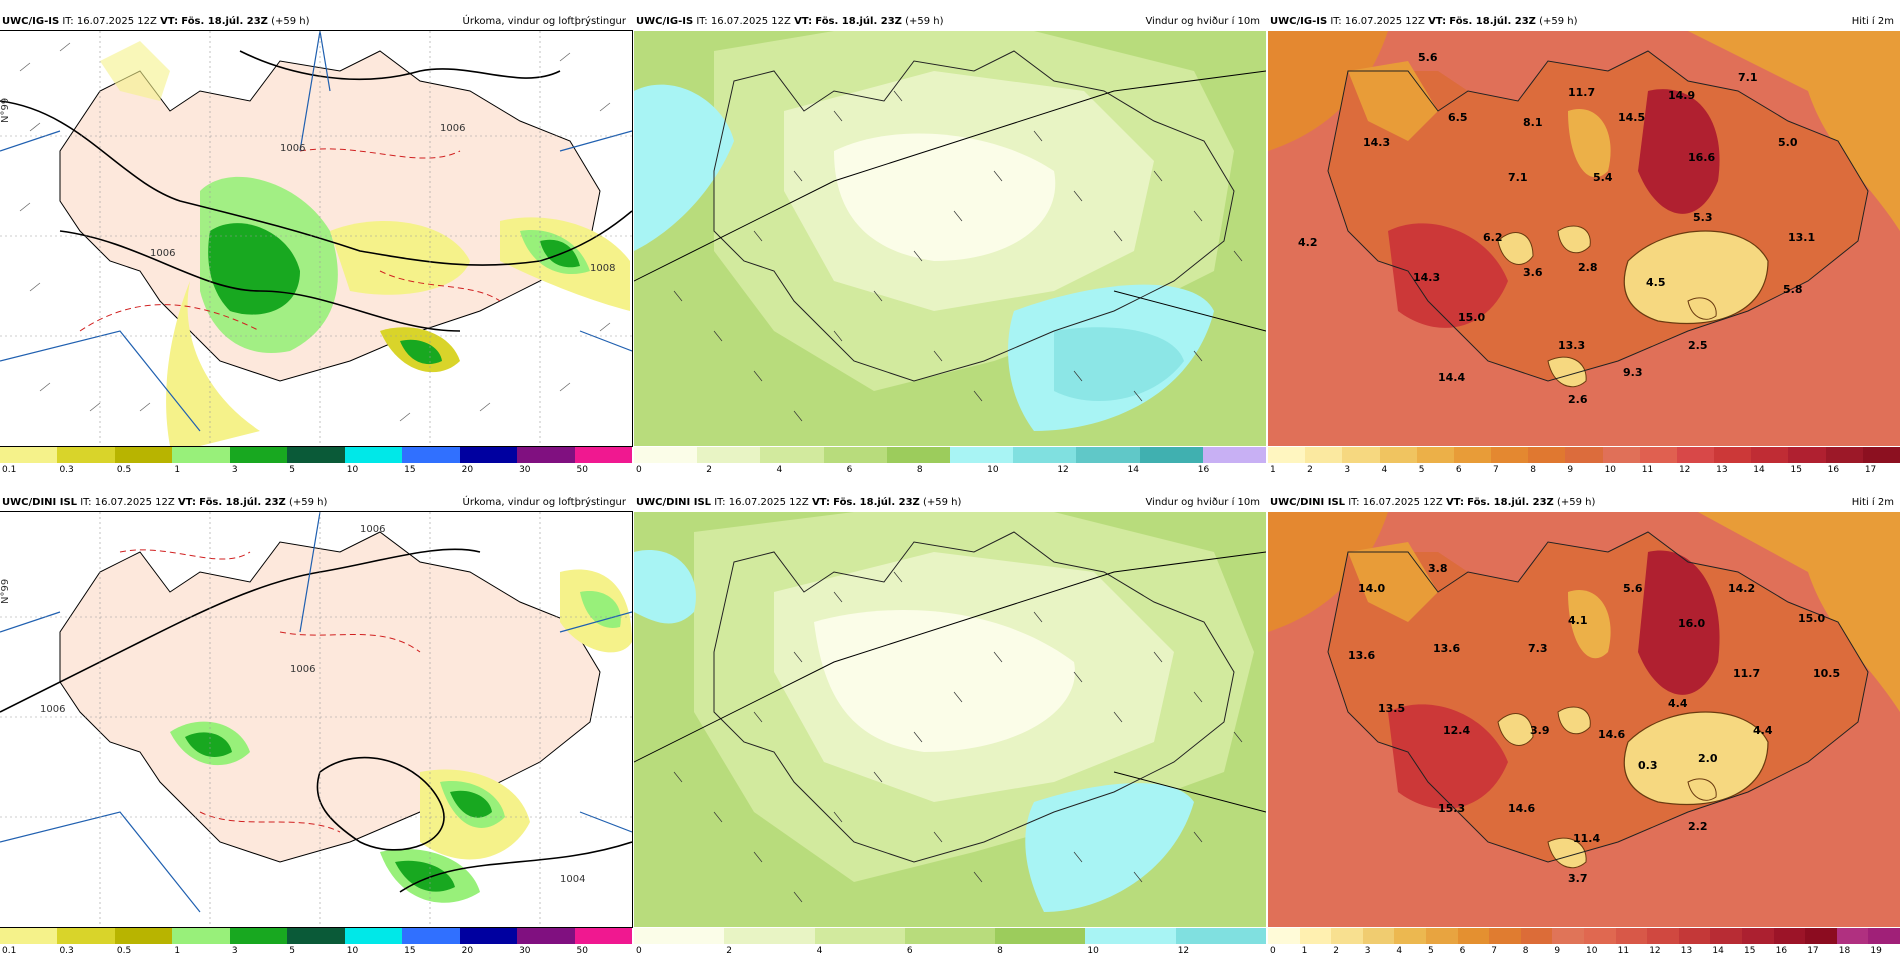 The height and width of the screenshot is (967, 1900). I want to click on temperature-label: 14.4, so click(1451, 377).